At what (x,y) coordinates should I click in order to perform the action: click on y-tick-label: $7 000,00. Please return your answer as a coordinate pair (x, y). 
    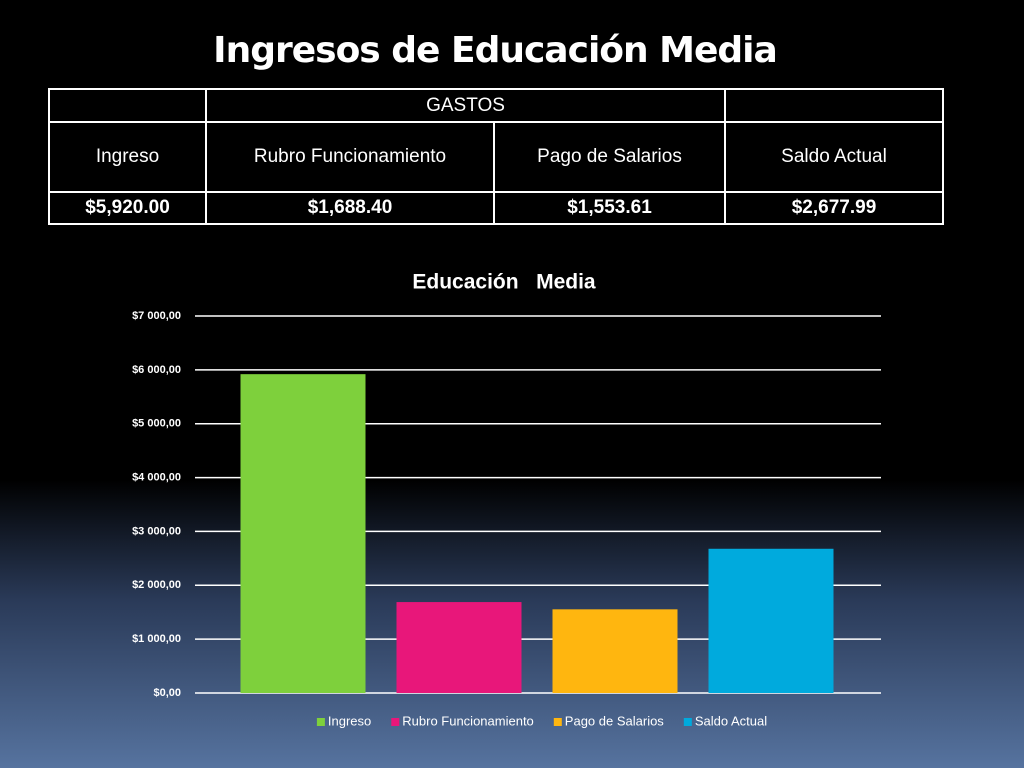
    Looking at the image, I should click on (156, 316).